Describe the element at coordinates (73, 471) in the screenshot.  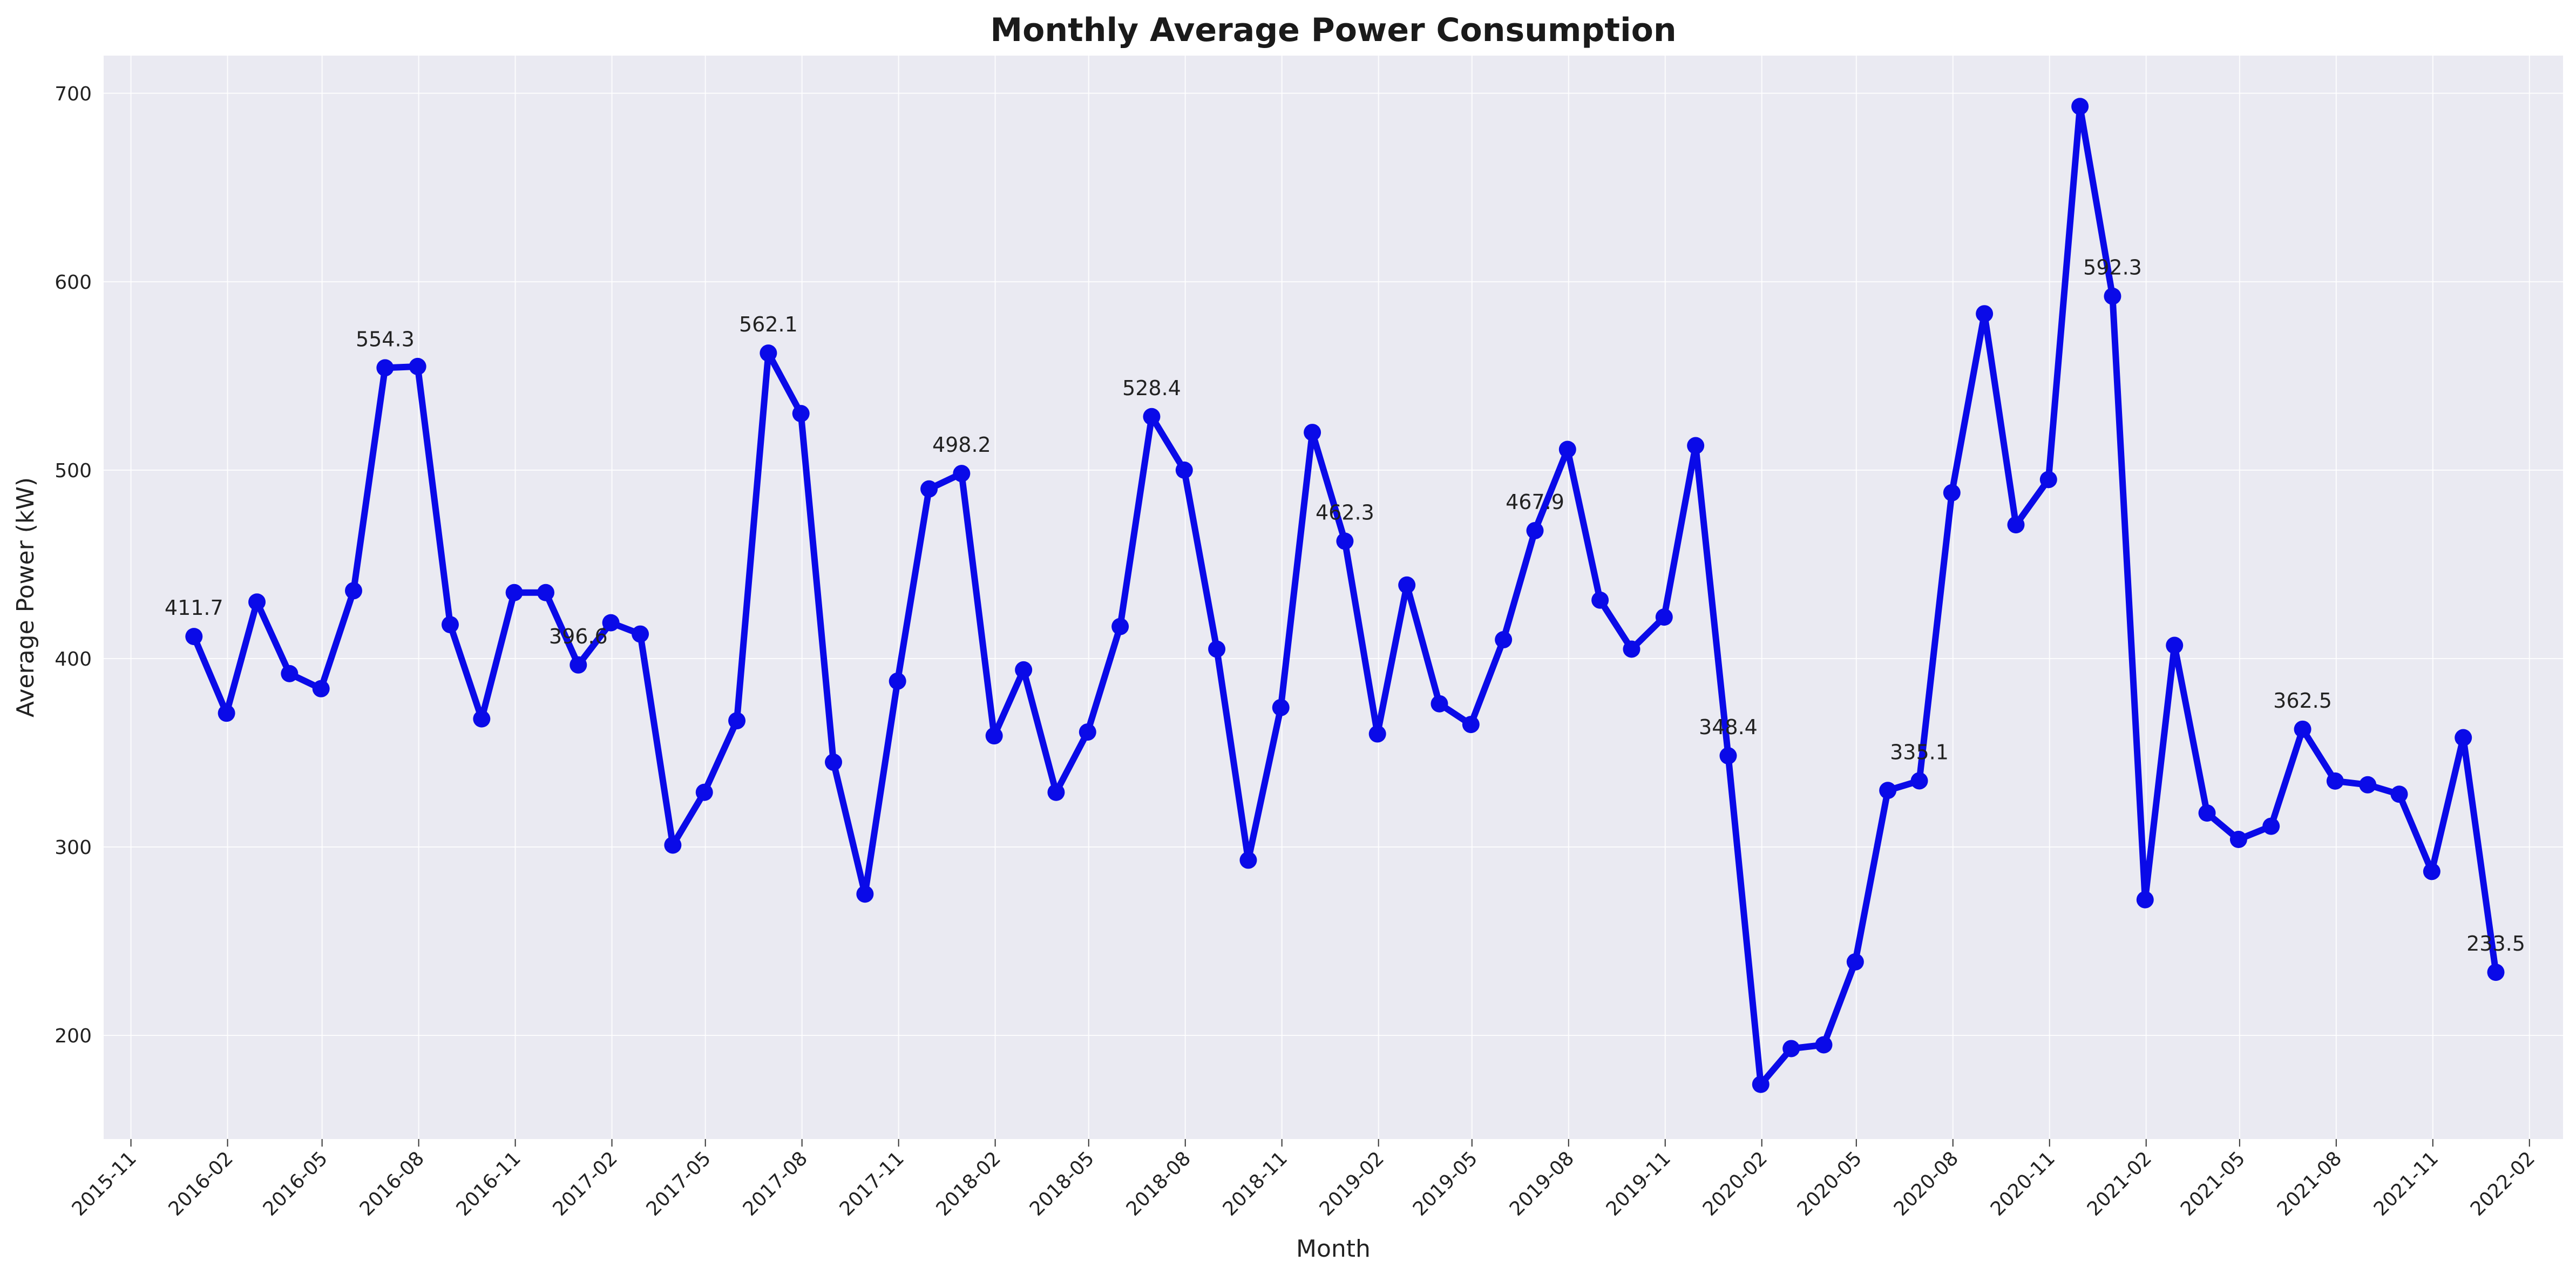
I see `y-tick-label: 500` at that location.